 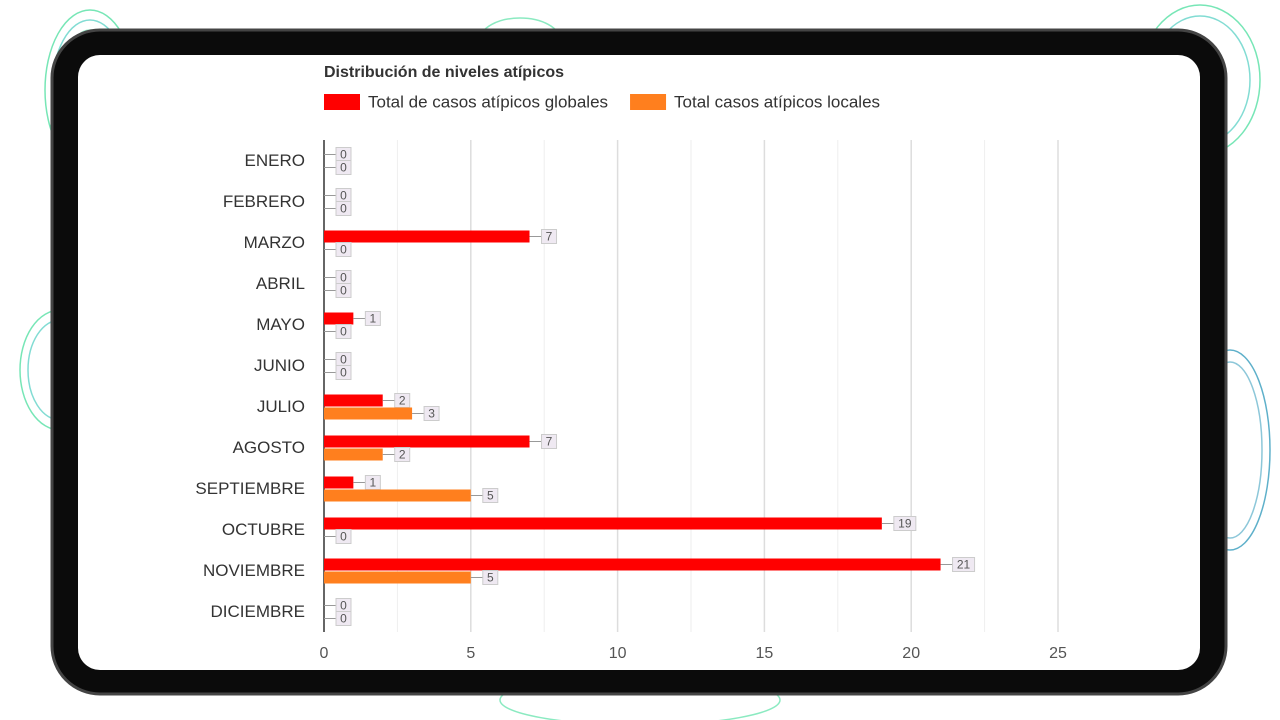 I want to click on y-tick-label: ABRIL, so click(x=280, y=283).